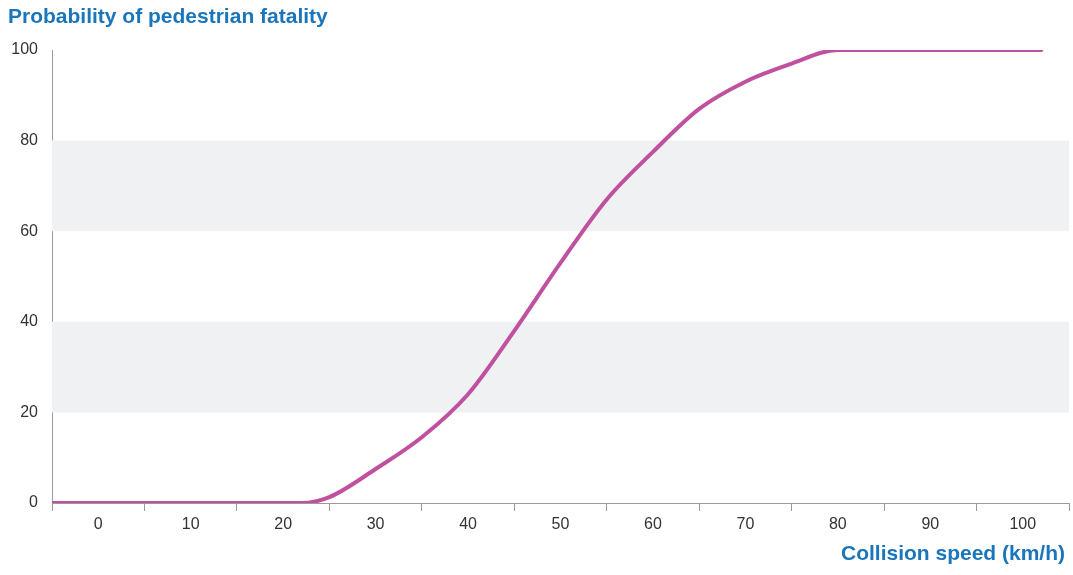  Describe the element at coordinates (98, 524) in the screenshot. I see `x-tick-label: 0` at that location.